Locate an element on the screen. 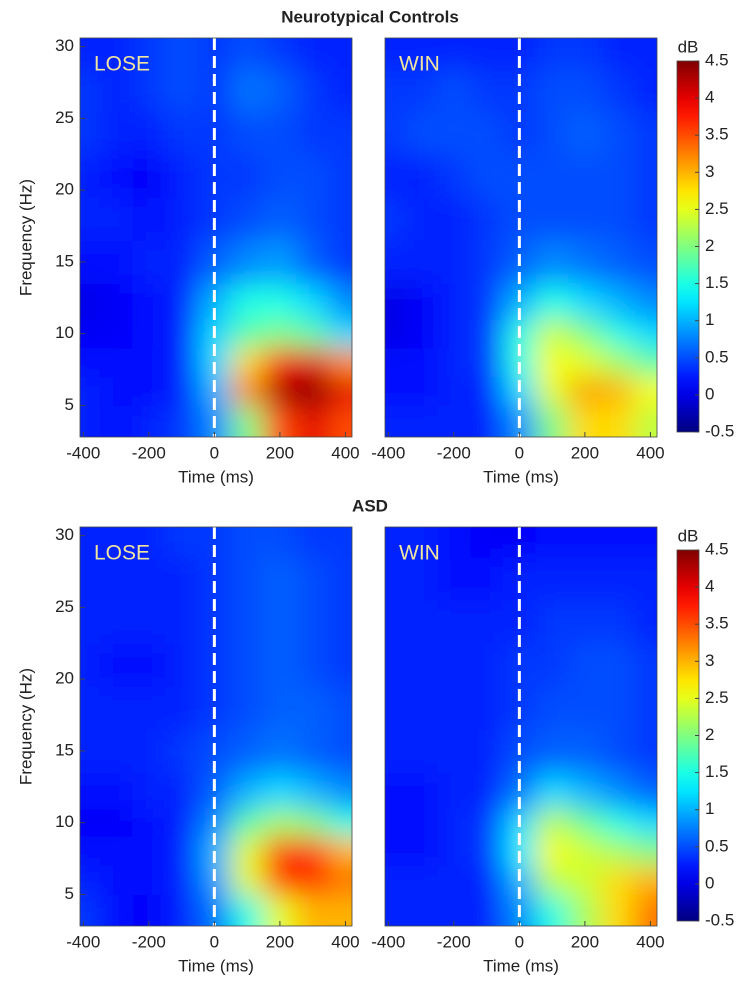 This screenshot has width=751, height=995. y-tick-label: 15 is located at coordinates (64, 749).